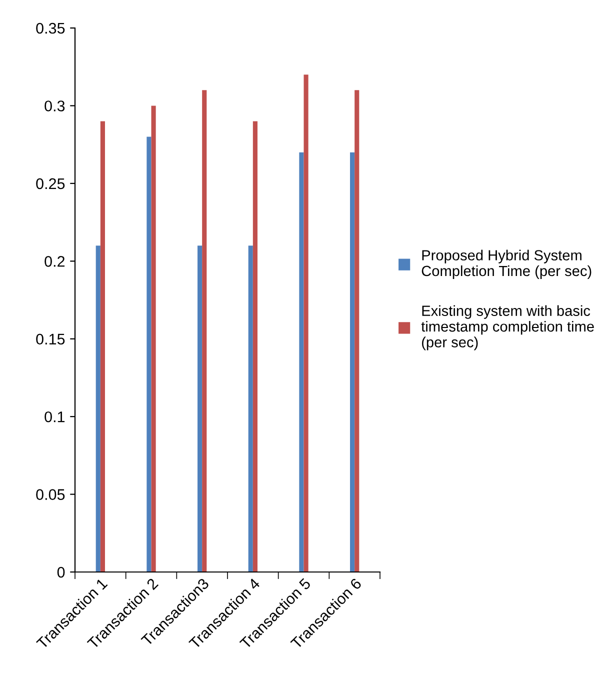 Image resolution: width=609 pixels, height=682 pixels. Describe the element at coordinates (50, 339) in the screenshot. I see `y-tick-label: 0.15` at that location.